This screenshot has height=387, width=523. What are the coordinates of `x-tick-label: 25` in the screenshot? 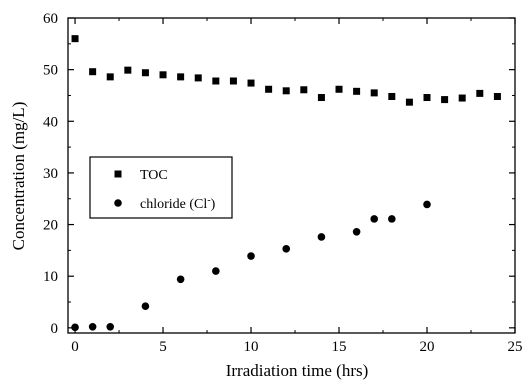 It's located at (515, 347).